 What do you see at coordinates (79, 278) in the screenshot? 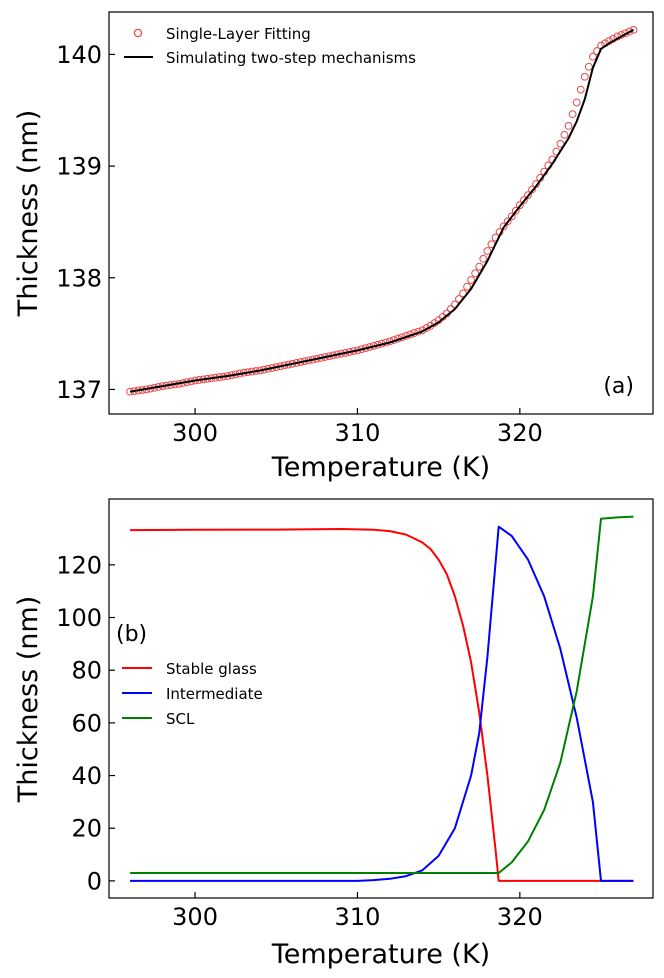
I see `y-tick-label: 138` at bounding box center [79, 278].